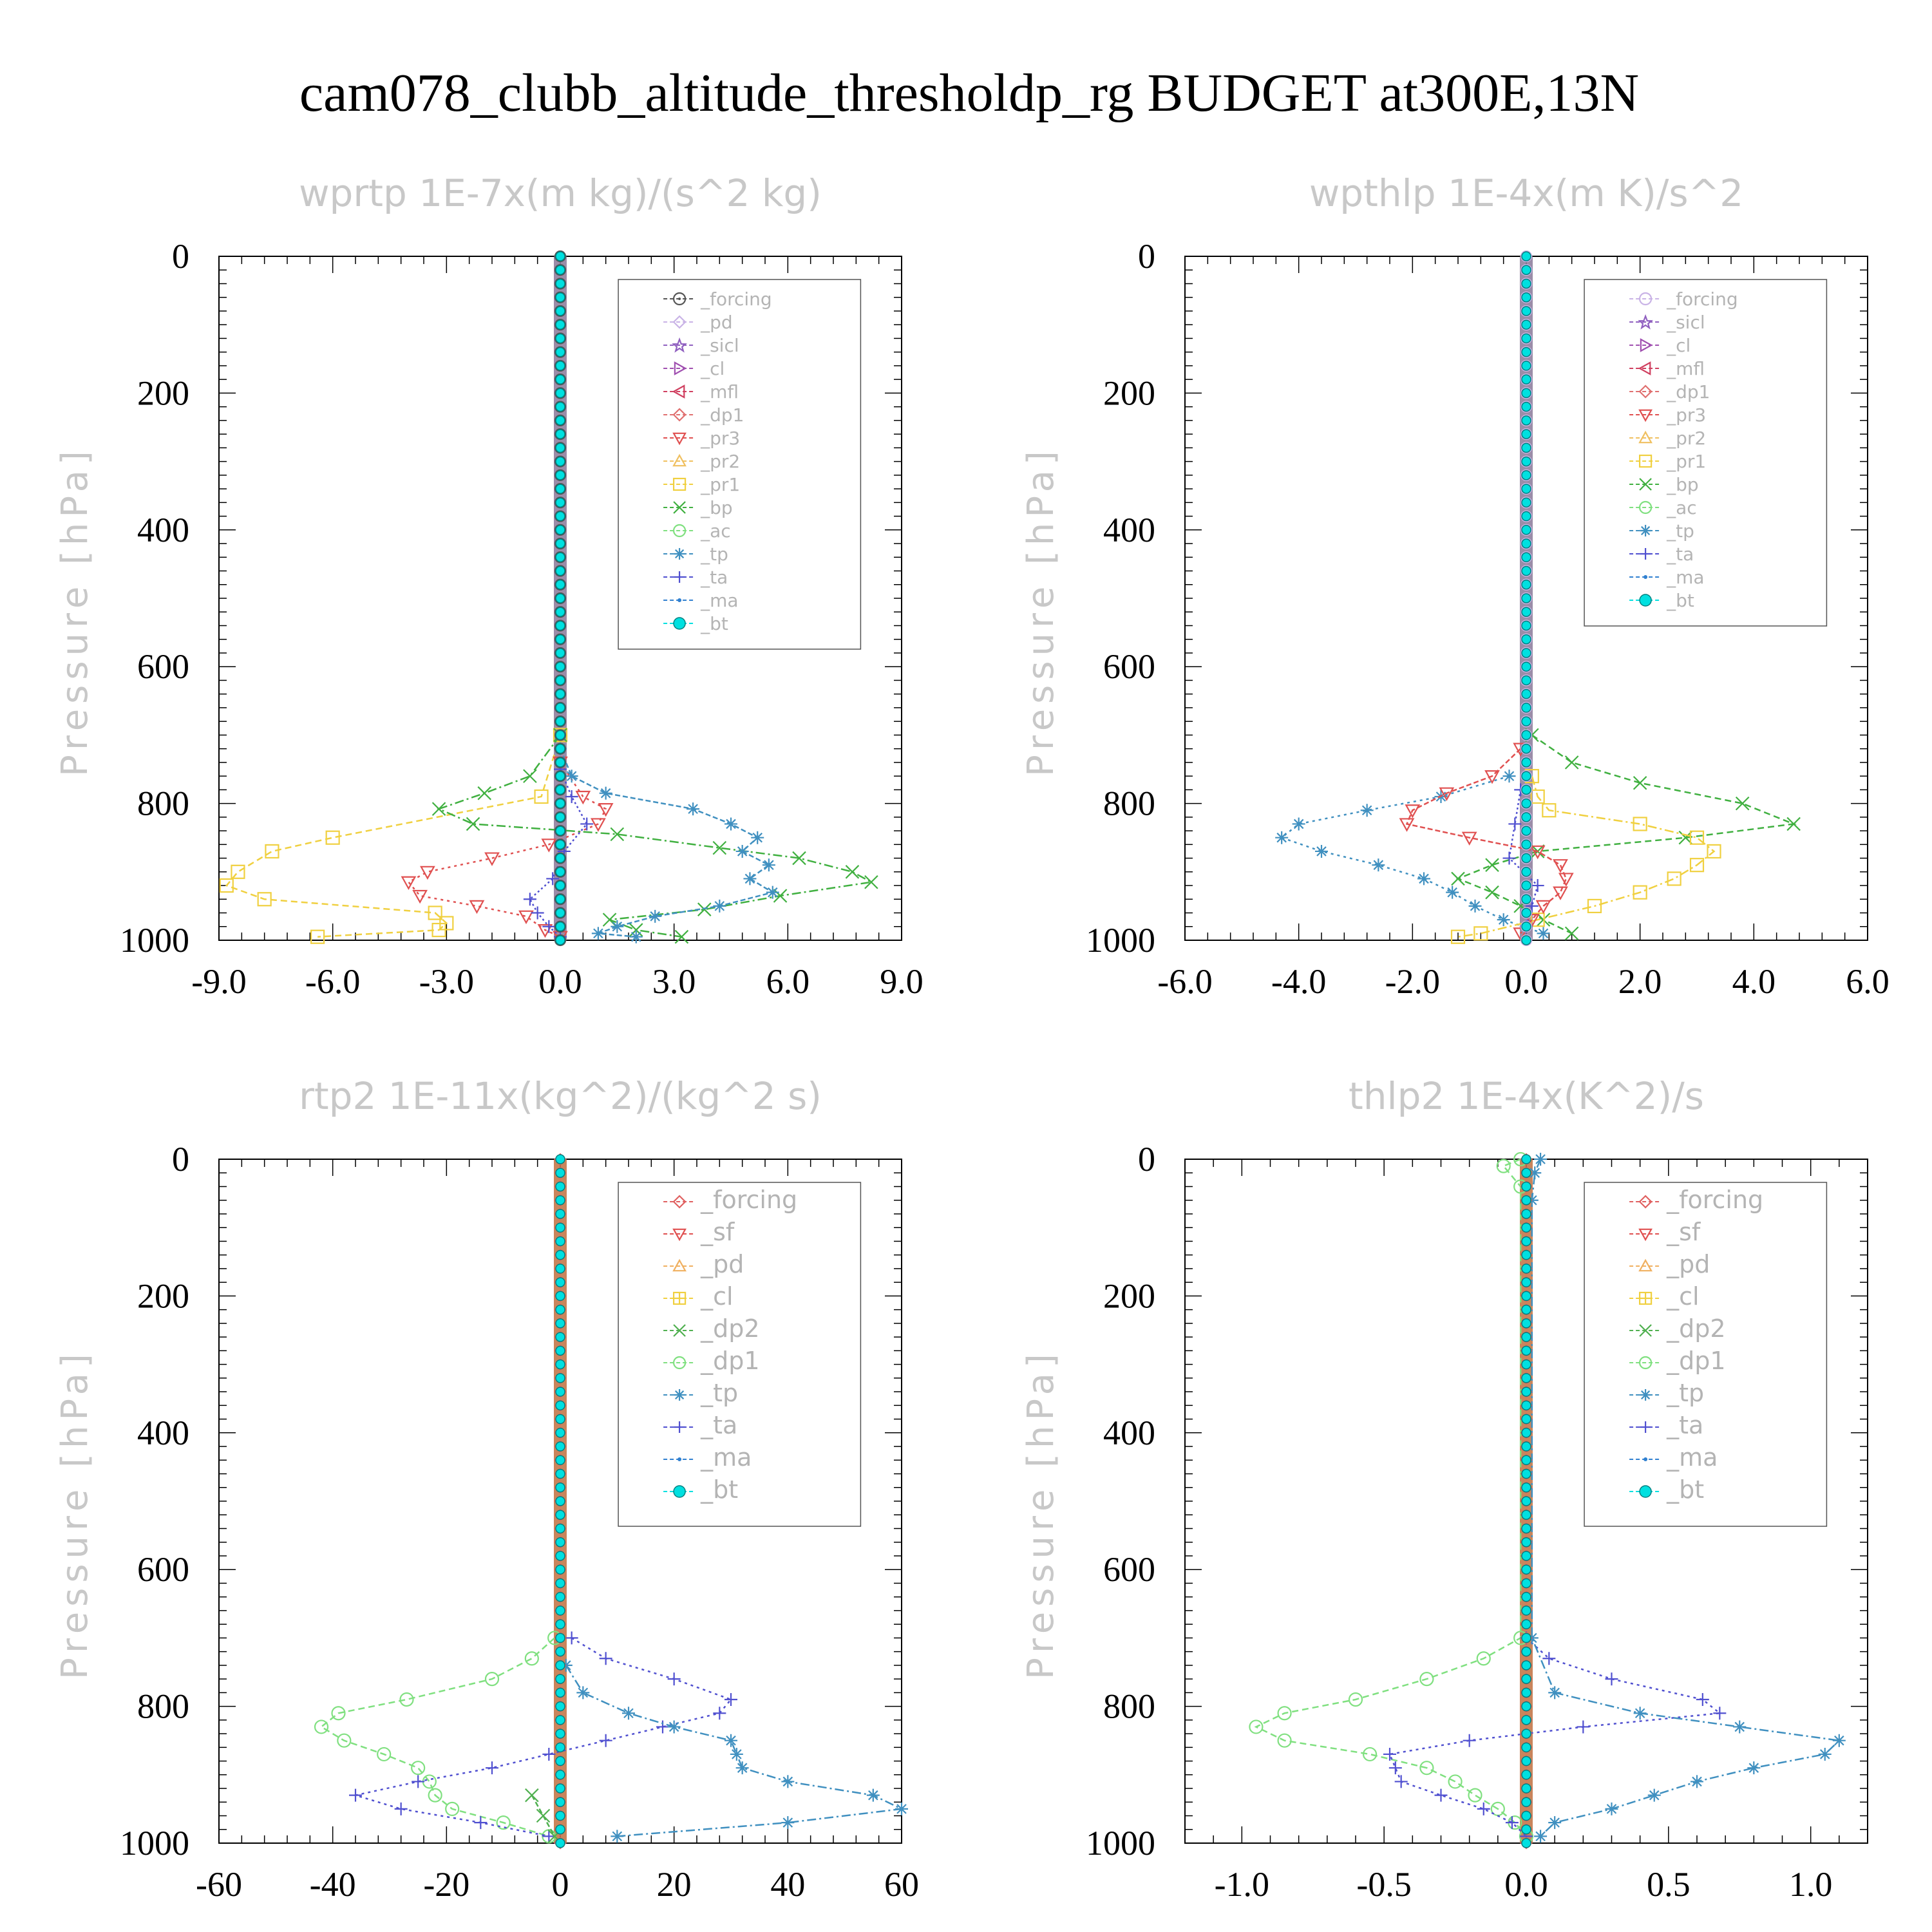 This screenshot has width=1932, height=1932. What do you see at coordinates (1696, 1329) in the screenshot?
I see `legend-label: _dp2` at bounding box center [1696, 1329].